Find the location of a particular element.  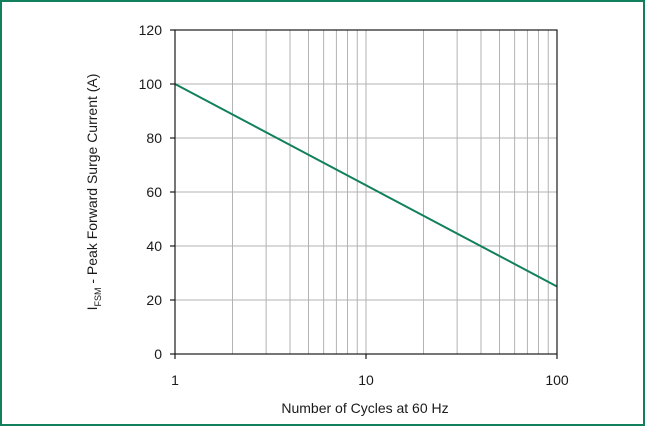

y-tick-label: 0 is located at coordinates (158, 354).